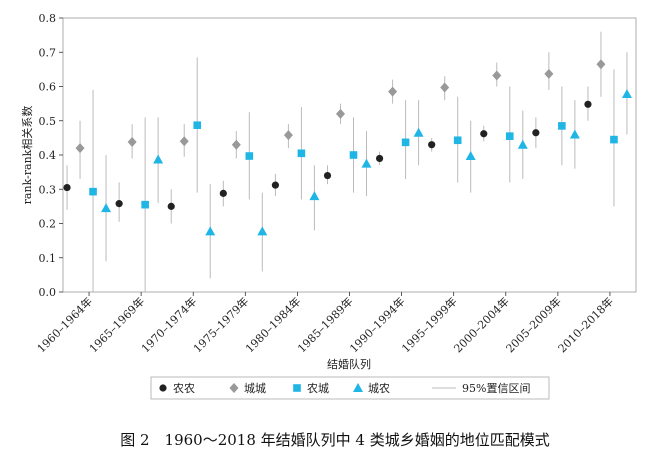 This screenshot has height=461, width=671. What do you see at coordinates (297, 388) in the screenshot?
I see `legend-marker-square` at bounding box center [297, 388].